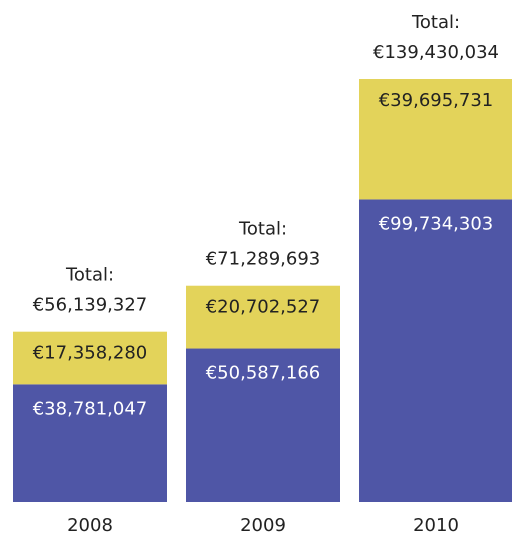 The image size is (512, 537). I want to click on total-label: €139,430,034, so click(436, 52).